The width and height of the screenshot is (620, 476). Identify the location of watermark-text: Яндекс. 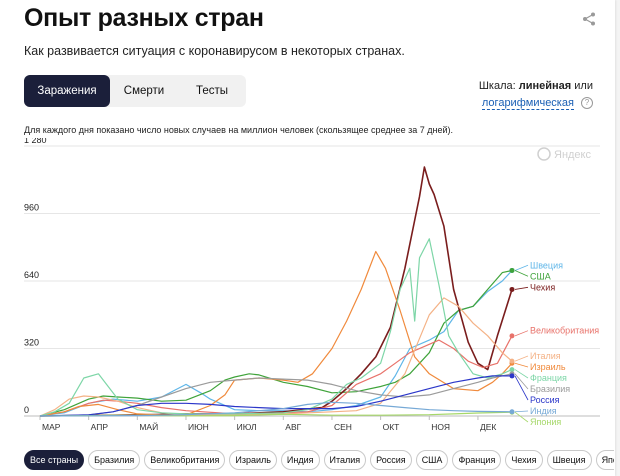
(572, 155).